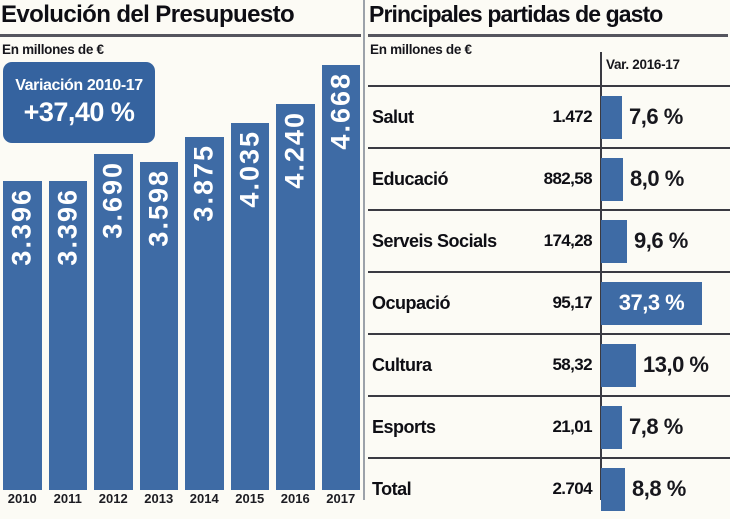 Image resolution: width=730 pixels, height=519 pixels. What do you see at coordinates (79, 85) in the screenshot?
I see `variation-badge-label: Variación 2010-17` at bounding box center [79, 85].